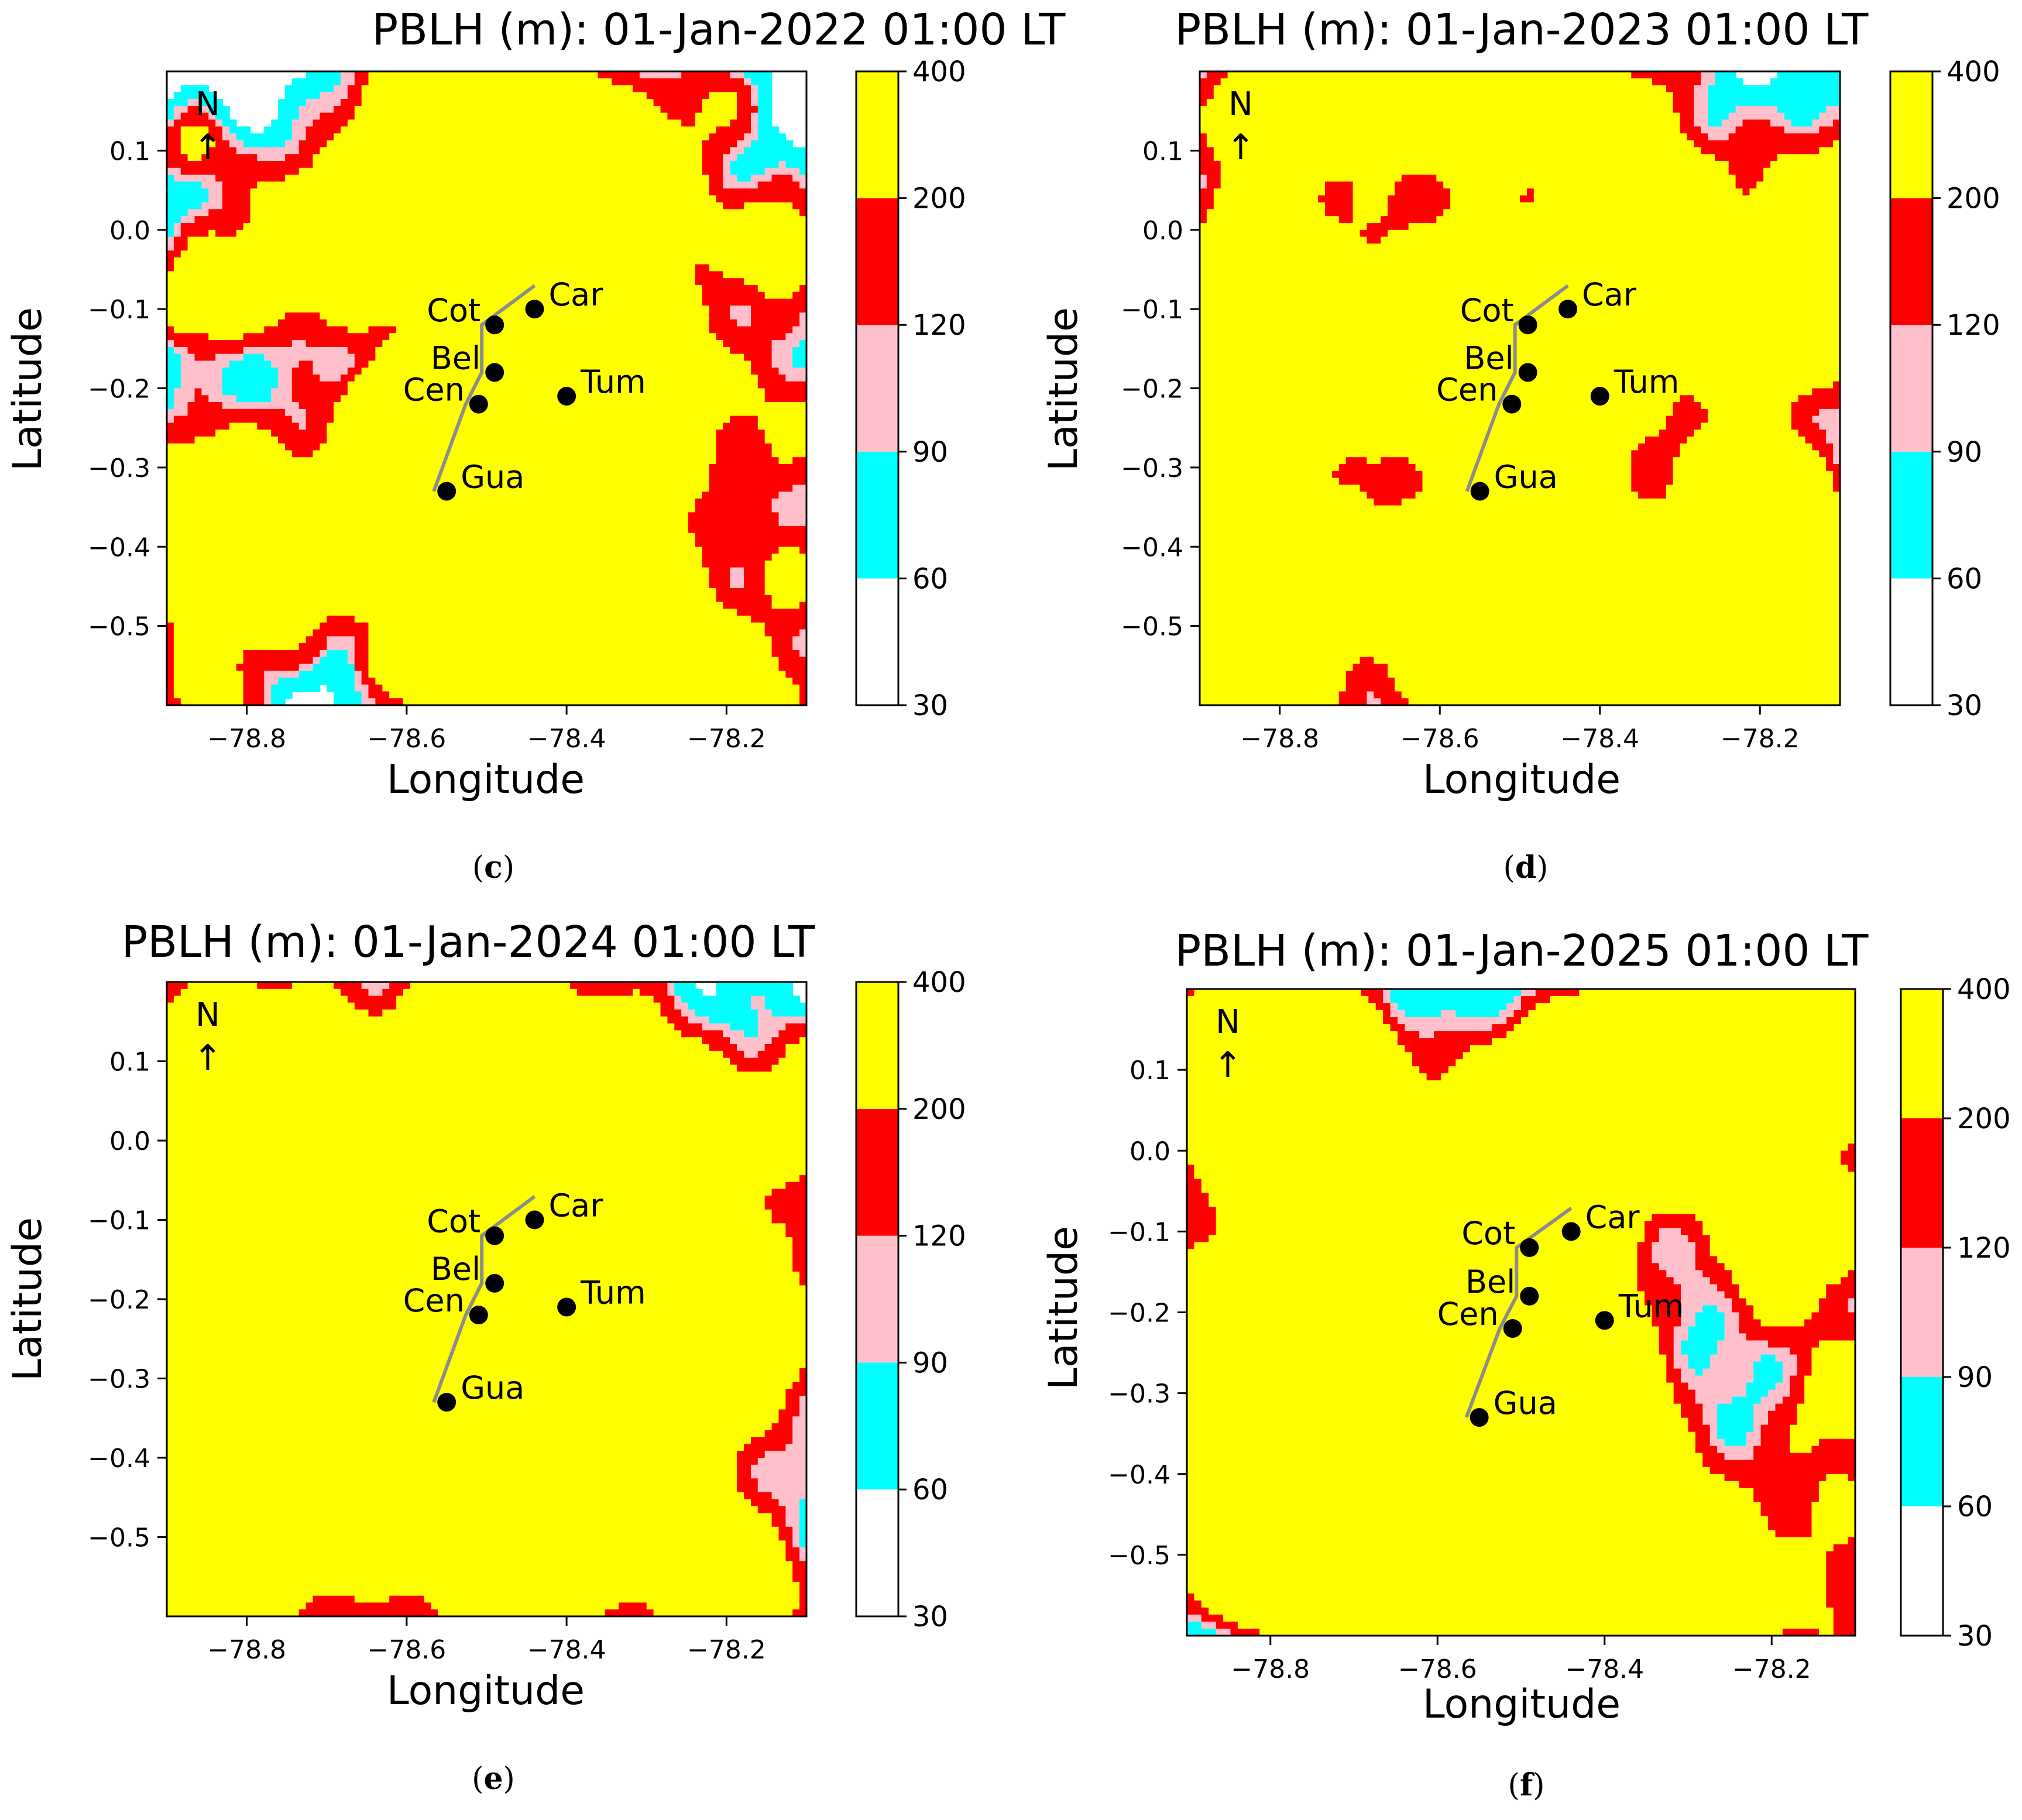 The image size is (2022, 1820). Describe the element at coordinates (1522, 951) in the screenshot. I see `chart-title: PBLH (m): 01-Jan-2025 01:00 LT` at that location.